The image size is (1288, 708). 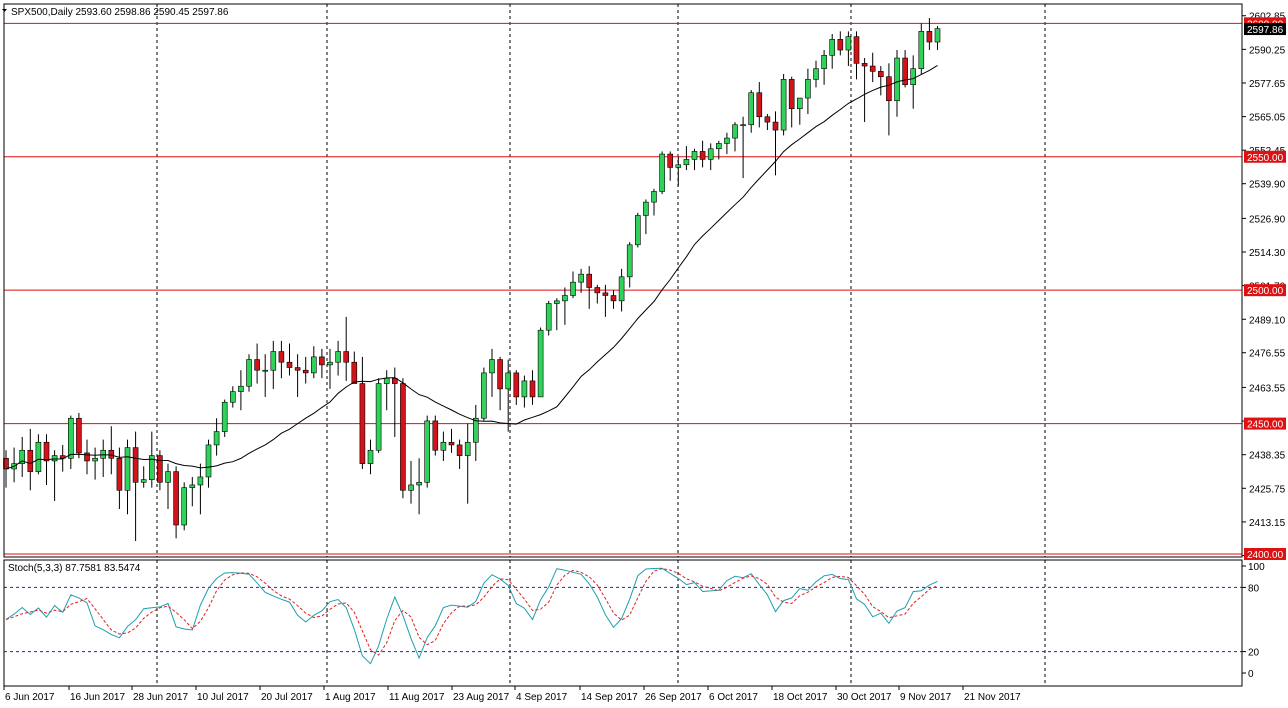 What do you see at coordinates (1265, 29) in the screenshot?
I see `current-price-tag` at bounding box center [1265, 29].